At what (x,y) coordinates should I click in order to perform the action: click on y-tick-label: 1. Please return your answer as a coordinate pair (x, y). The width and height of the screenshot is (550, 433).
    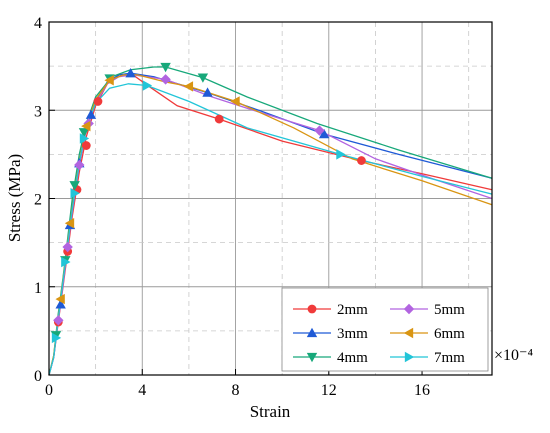
    Looking at the image, I should click on (38, 288).